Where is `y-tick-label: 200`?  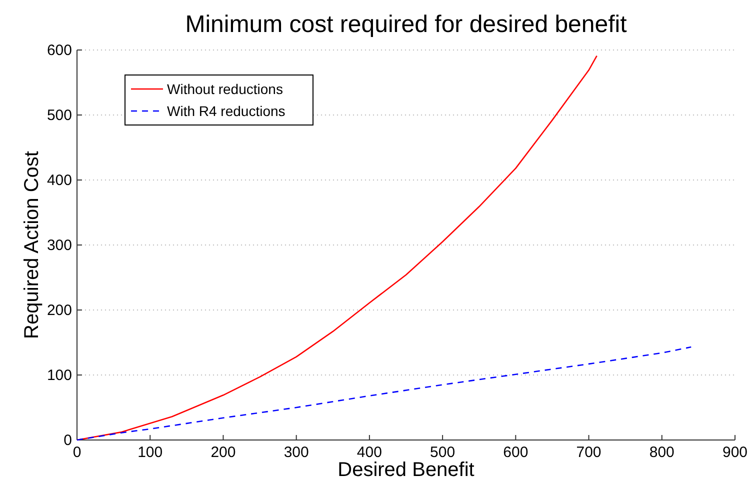 y-tick-label: 200 is located at coordinates (59, 310).